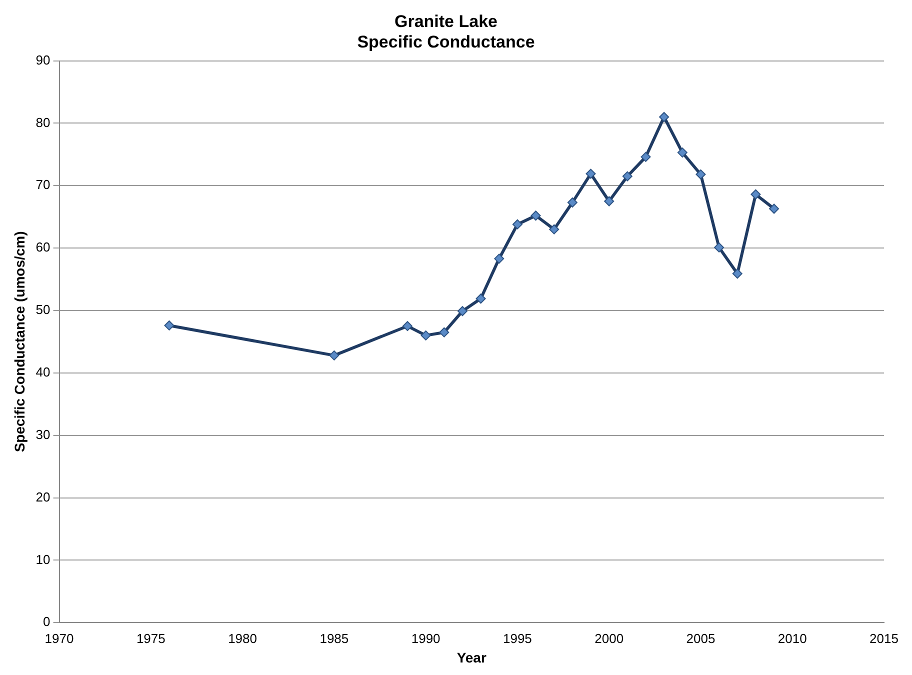 The image size is (912, 675). Describe the element at coordinates (43, 247) in the screenshot. I see `y-tick-label: 60` at that location.